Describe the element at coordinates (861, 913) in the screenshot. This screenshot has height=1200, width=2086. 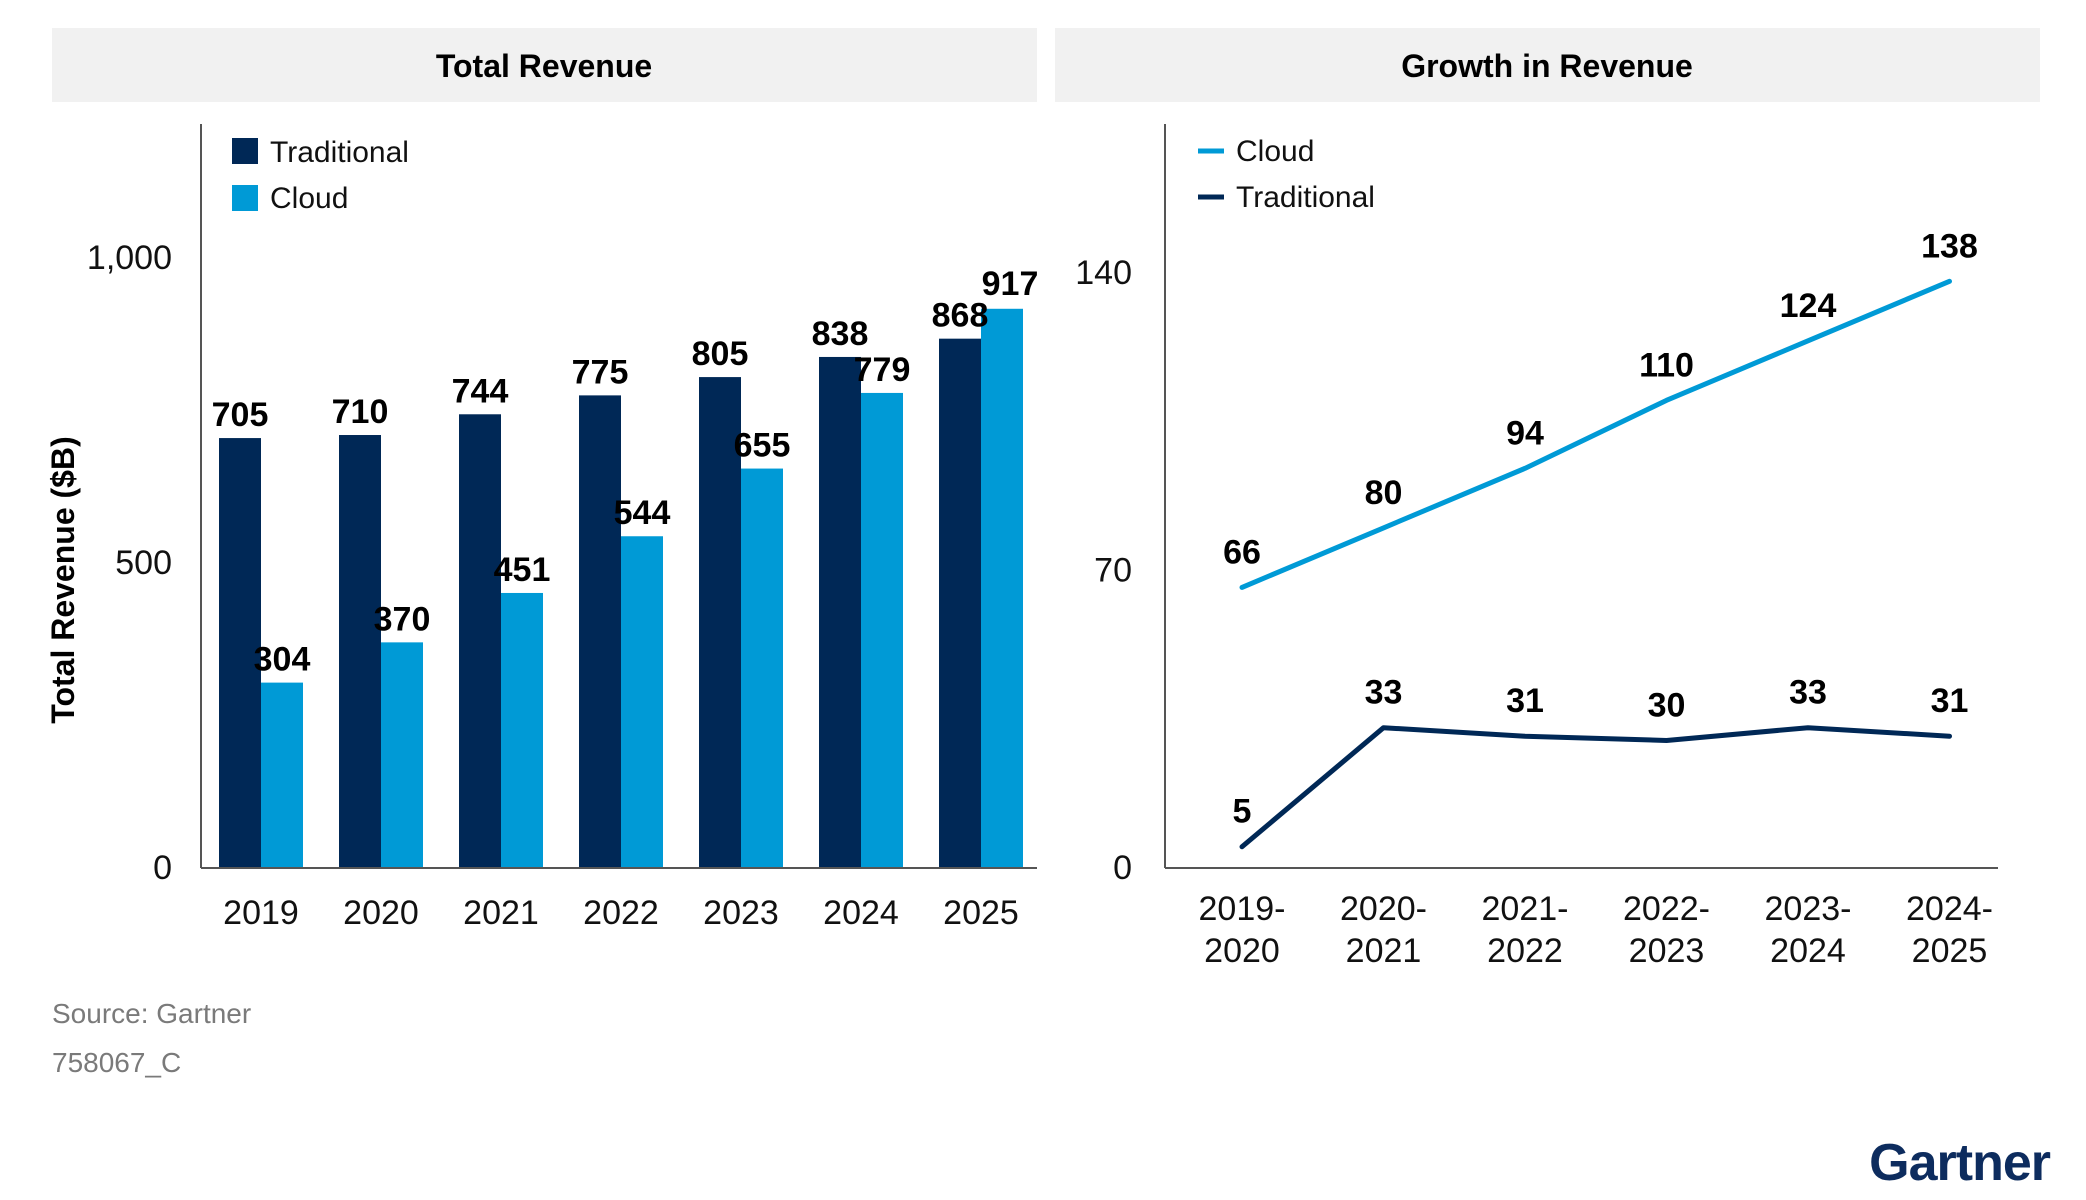
I see `bar-x-tick-2024: 2024` at that location.